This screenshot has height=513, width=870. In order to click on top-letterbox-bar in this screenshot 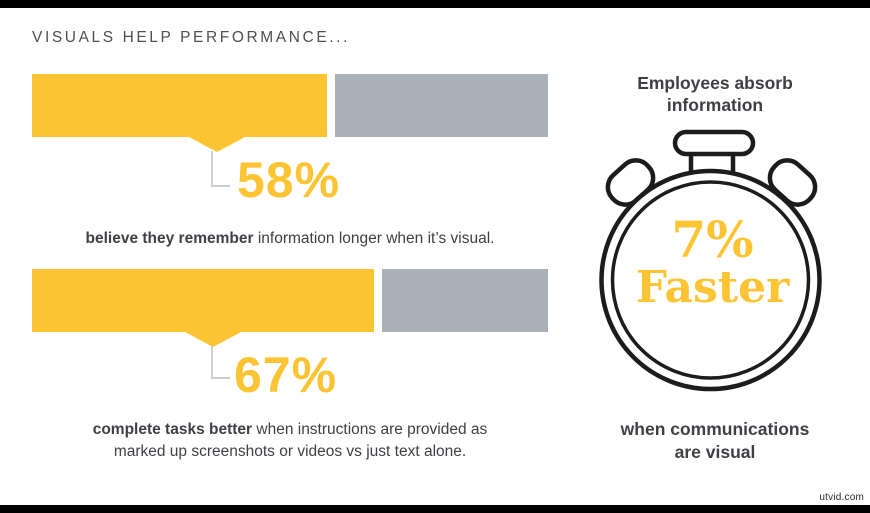, I will do `click(435, 4)`.